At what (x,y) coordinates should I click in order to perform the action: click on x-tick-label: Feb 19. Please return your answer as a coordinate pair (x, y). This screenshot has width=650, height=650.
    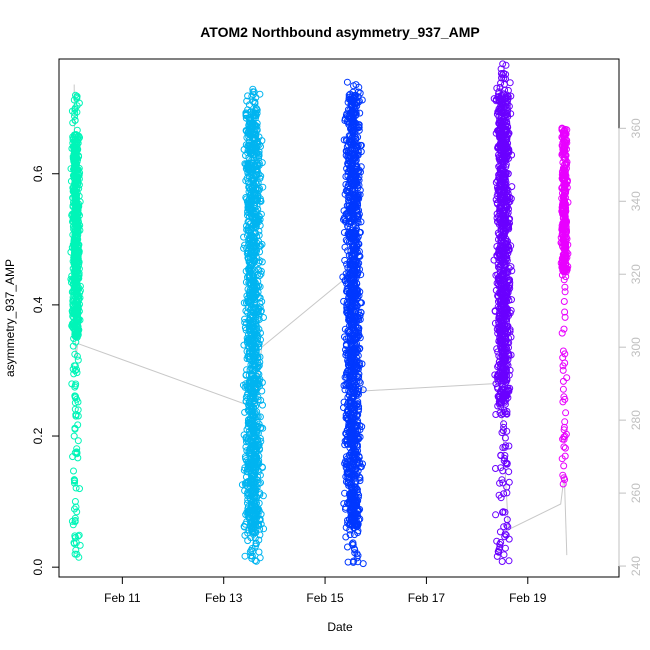
    Looking at the image, I should click on (528, 598).